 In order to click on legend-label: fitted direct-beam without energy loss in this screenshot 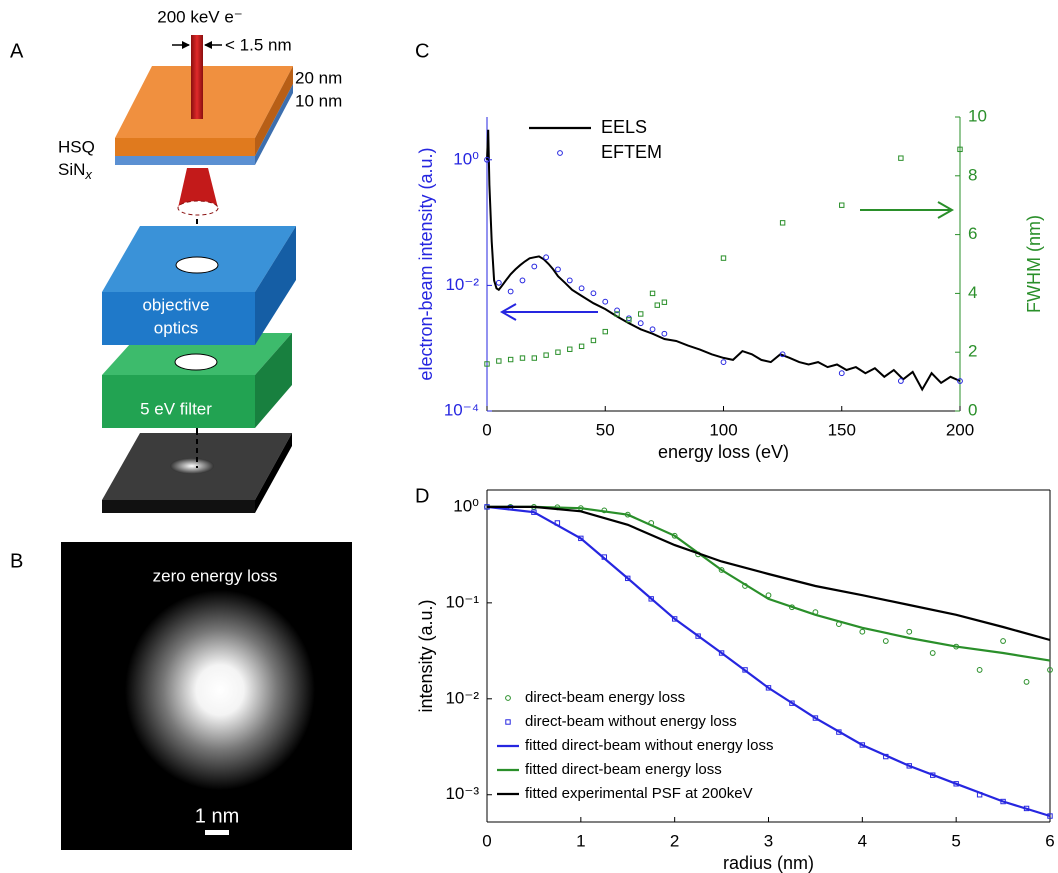, I will do `click(649, 745)`.